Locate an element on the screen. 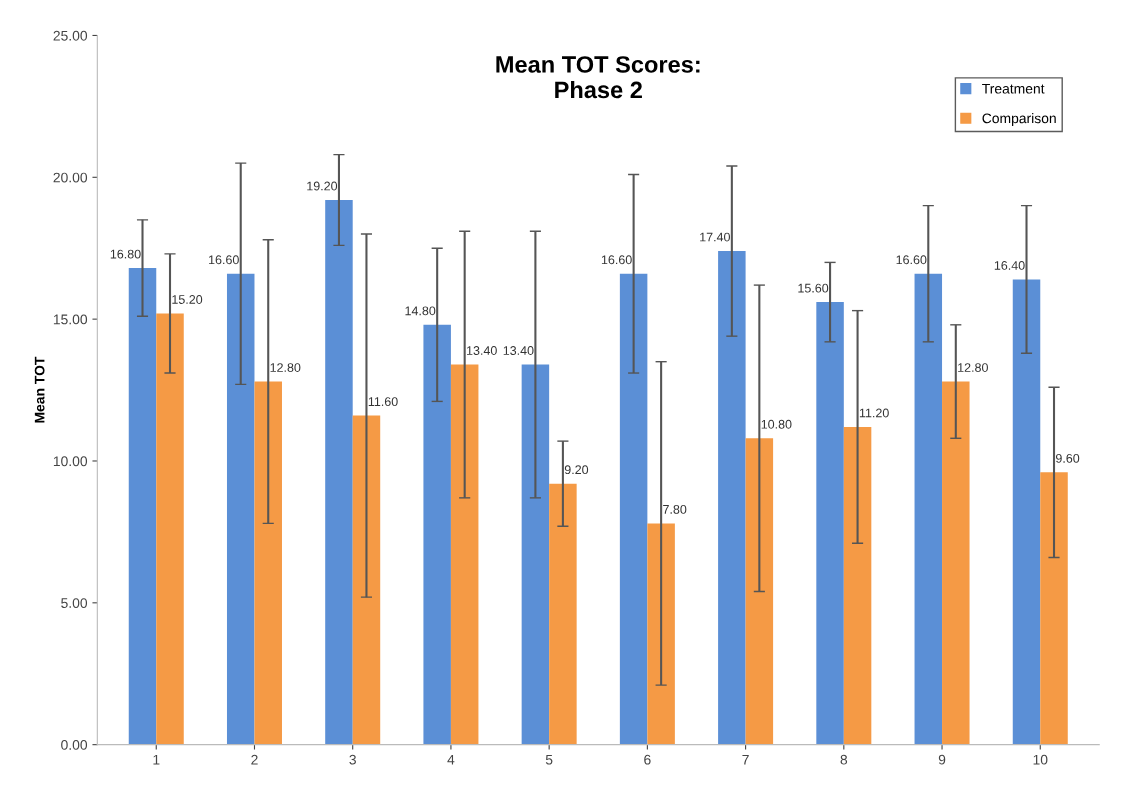 The width and height of the screenshot is (1145, 788). y-tick-label: 5.00 is located at coordinates (74, 603).